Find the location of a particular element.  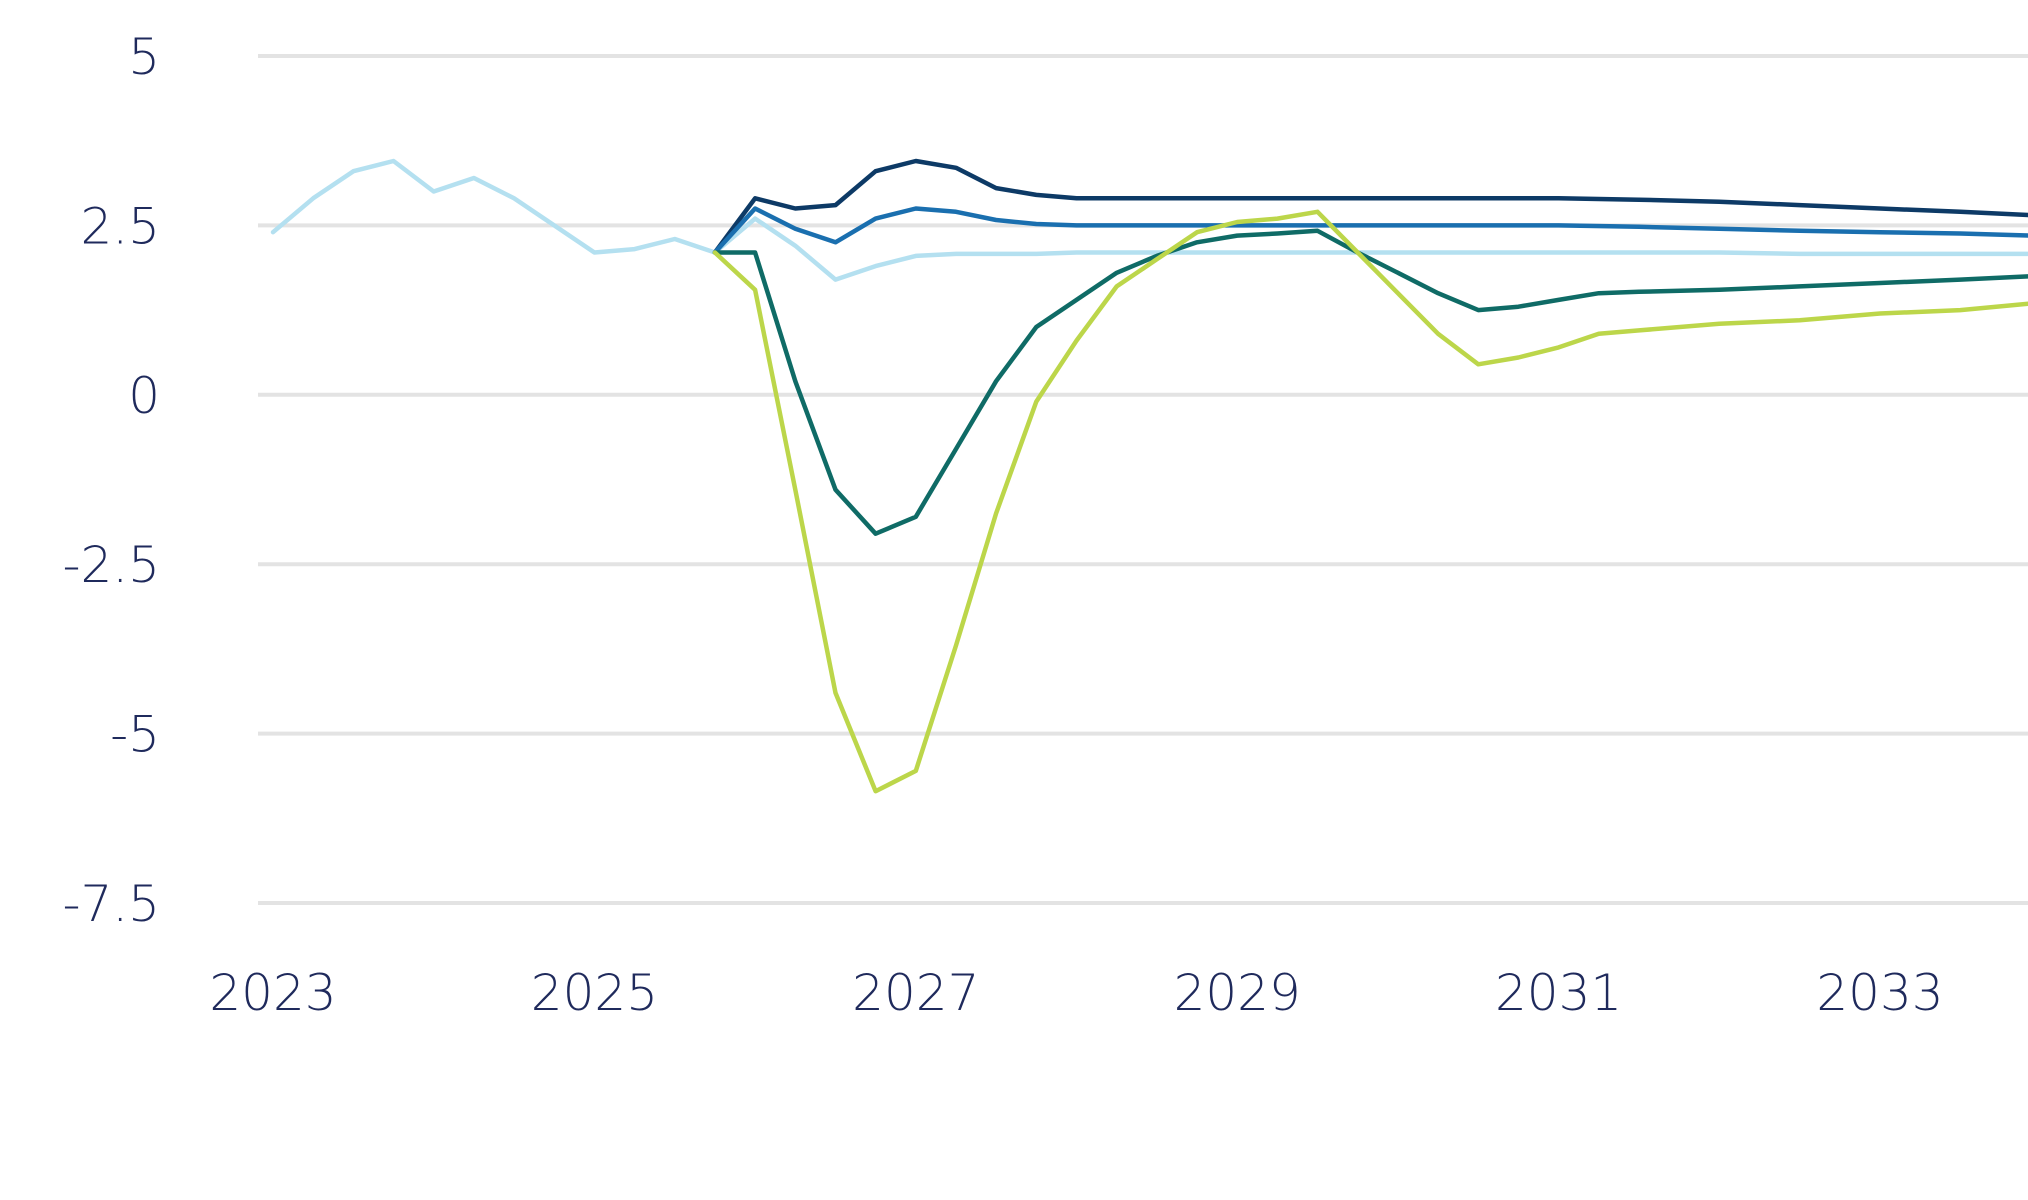

x-tick-label: 2023 is located at coordinates (272, 993).